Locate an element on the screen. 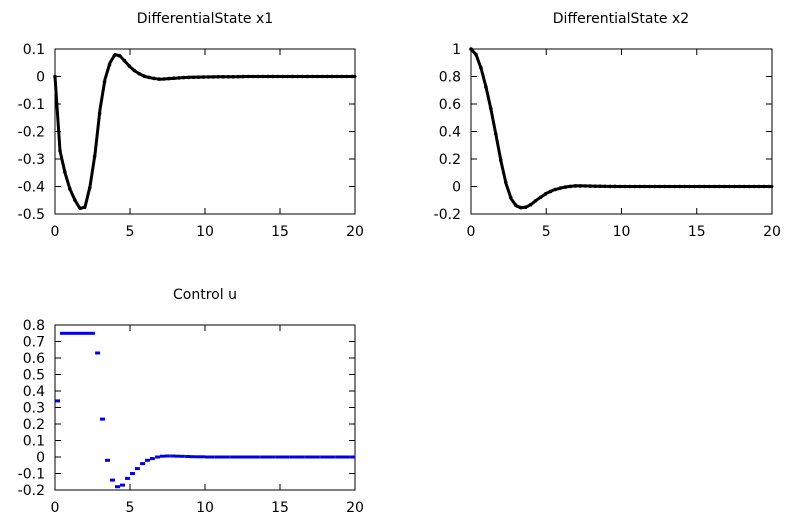 This screenshot has width=787, height=523. x-tick-label-x1: 0 is located at coordinates (55, 232).